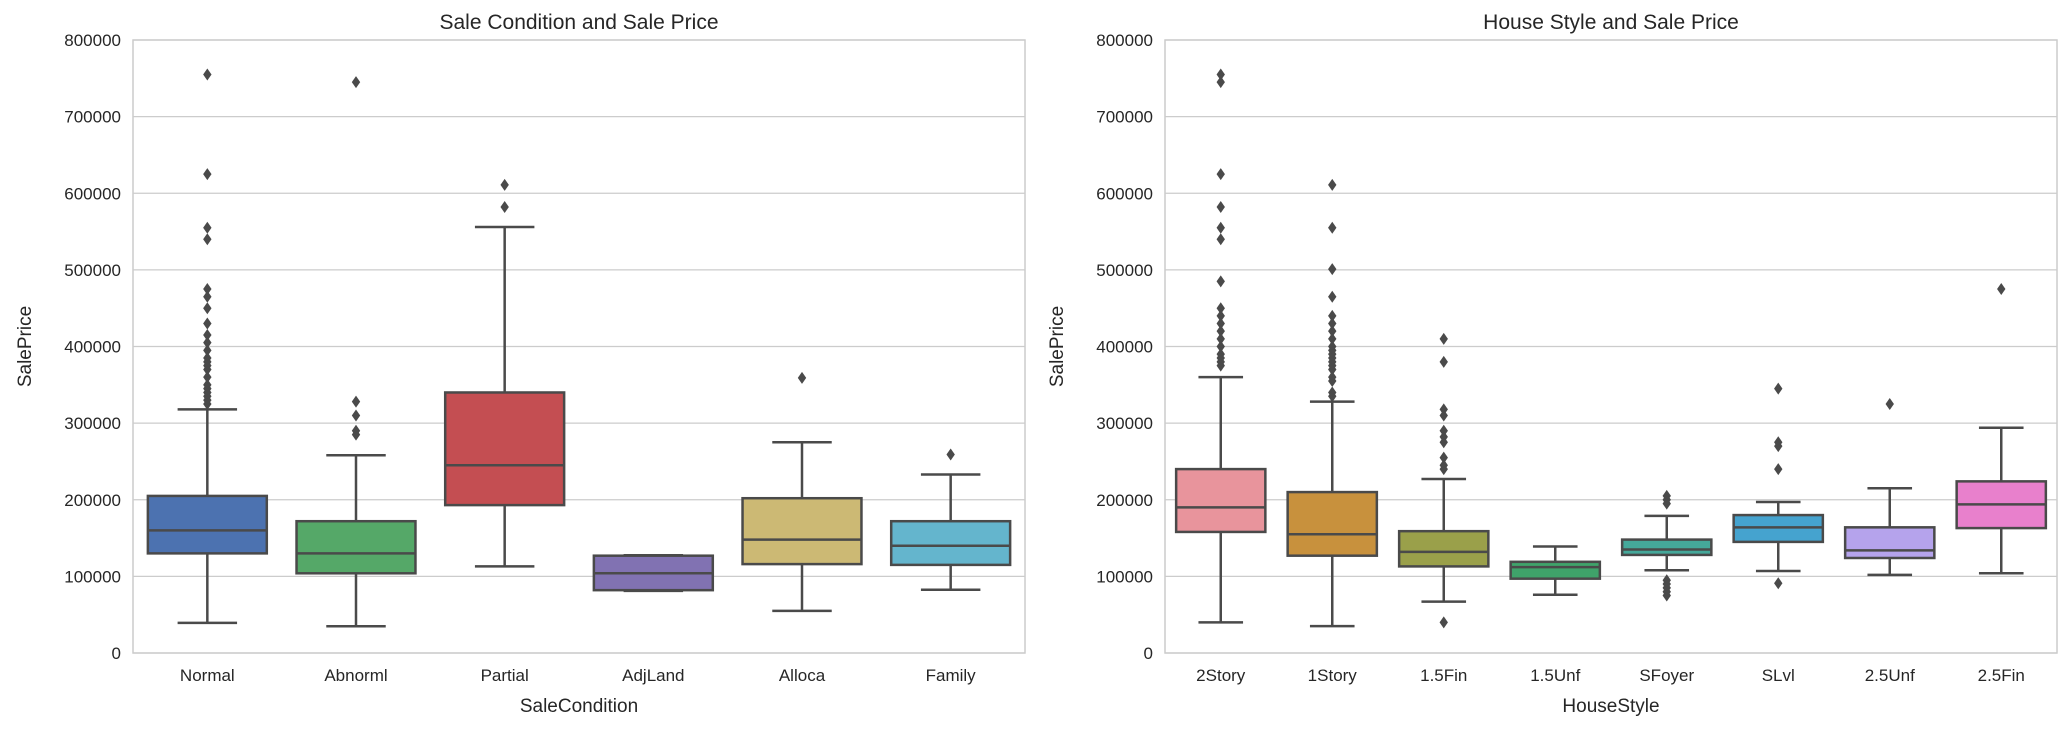 Image resolution: width=2072 pixels, height=743 pixels. I want to click on x-axis-label: HouseStyle, so click(1610, 706).